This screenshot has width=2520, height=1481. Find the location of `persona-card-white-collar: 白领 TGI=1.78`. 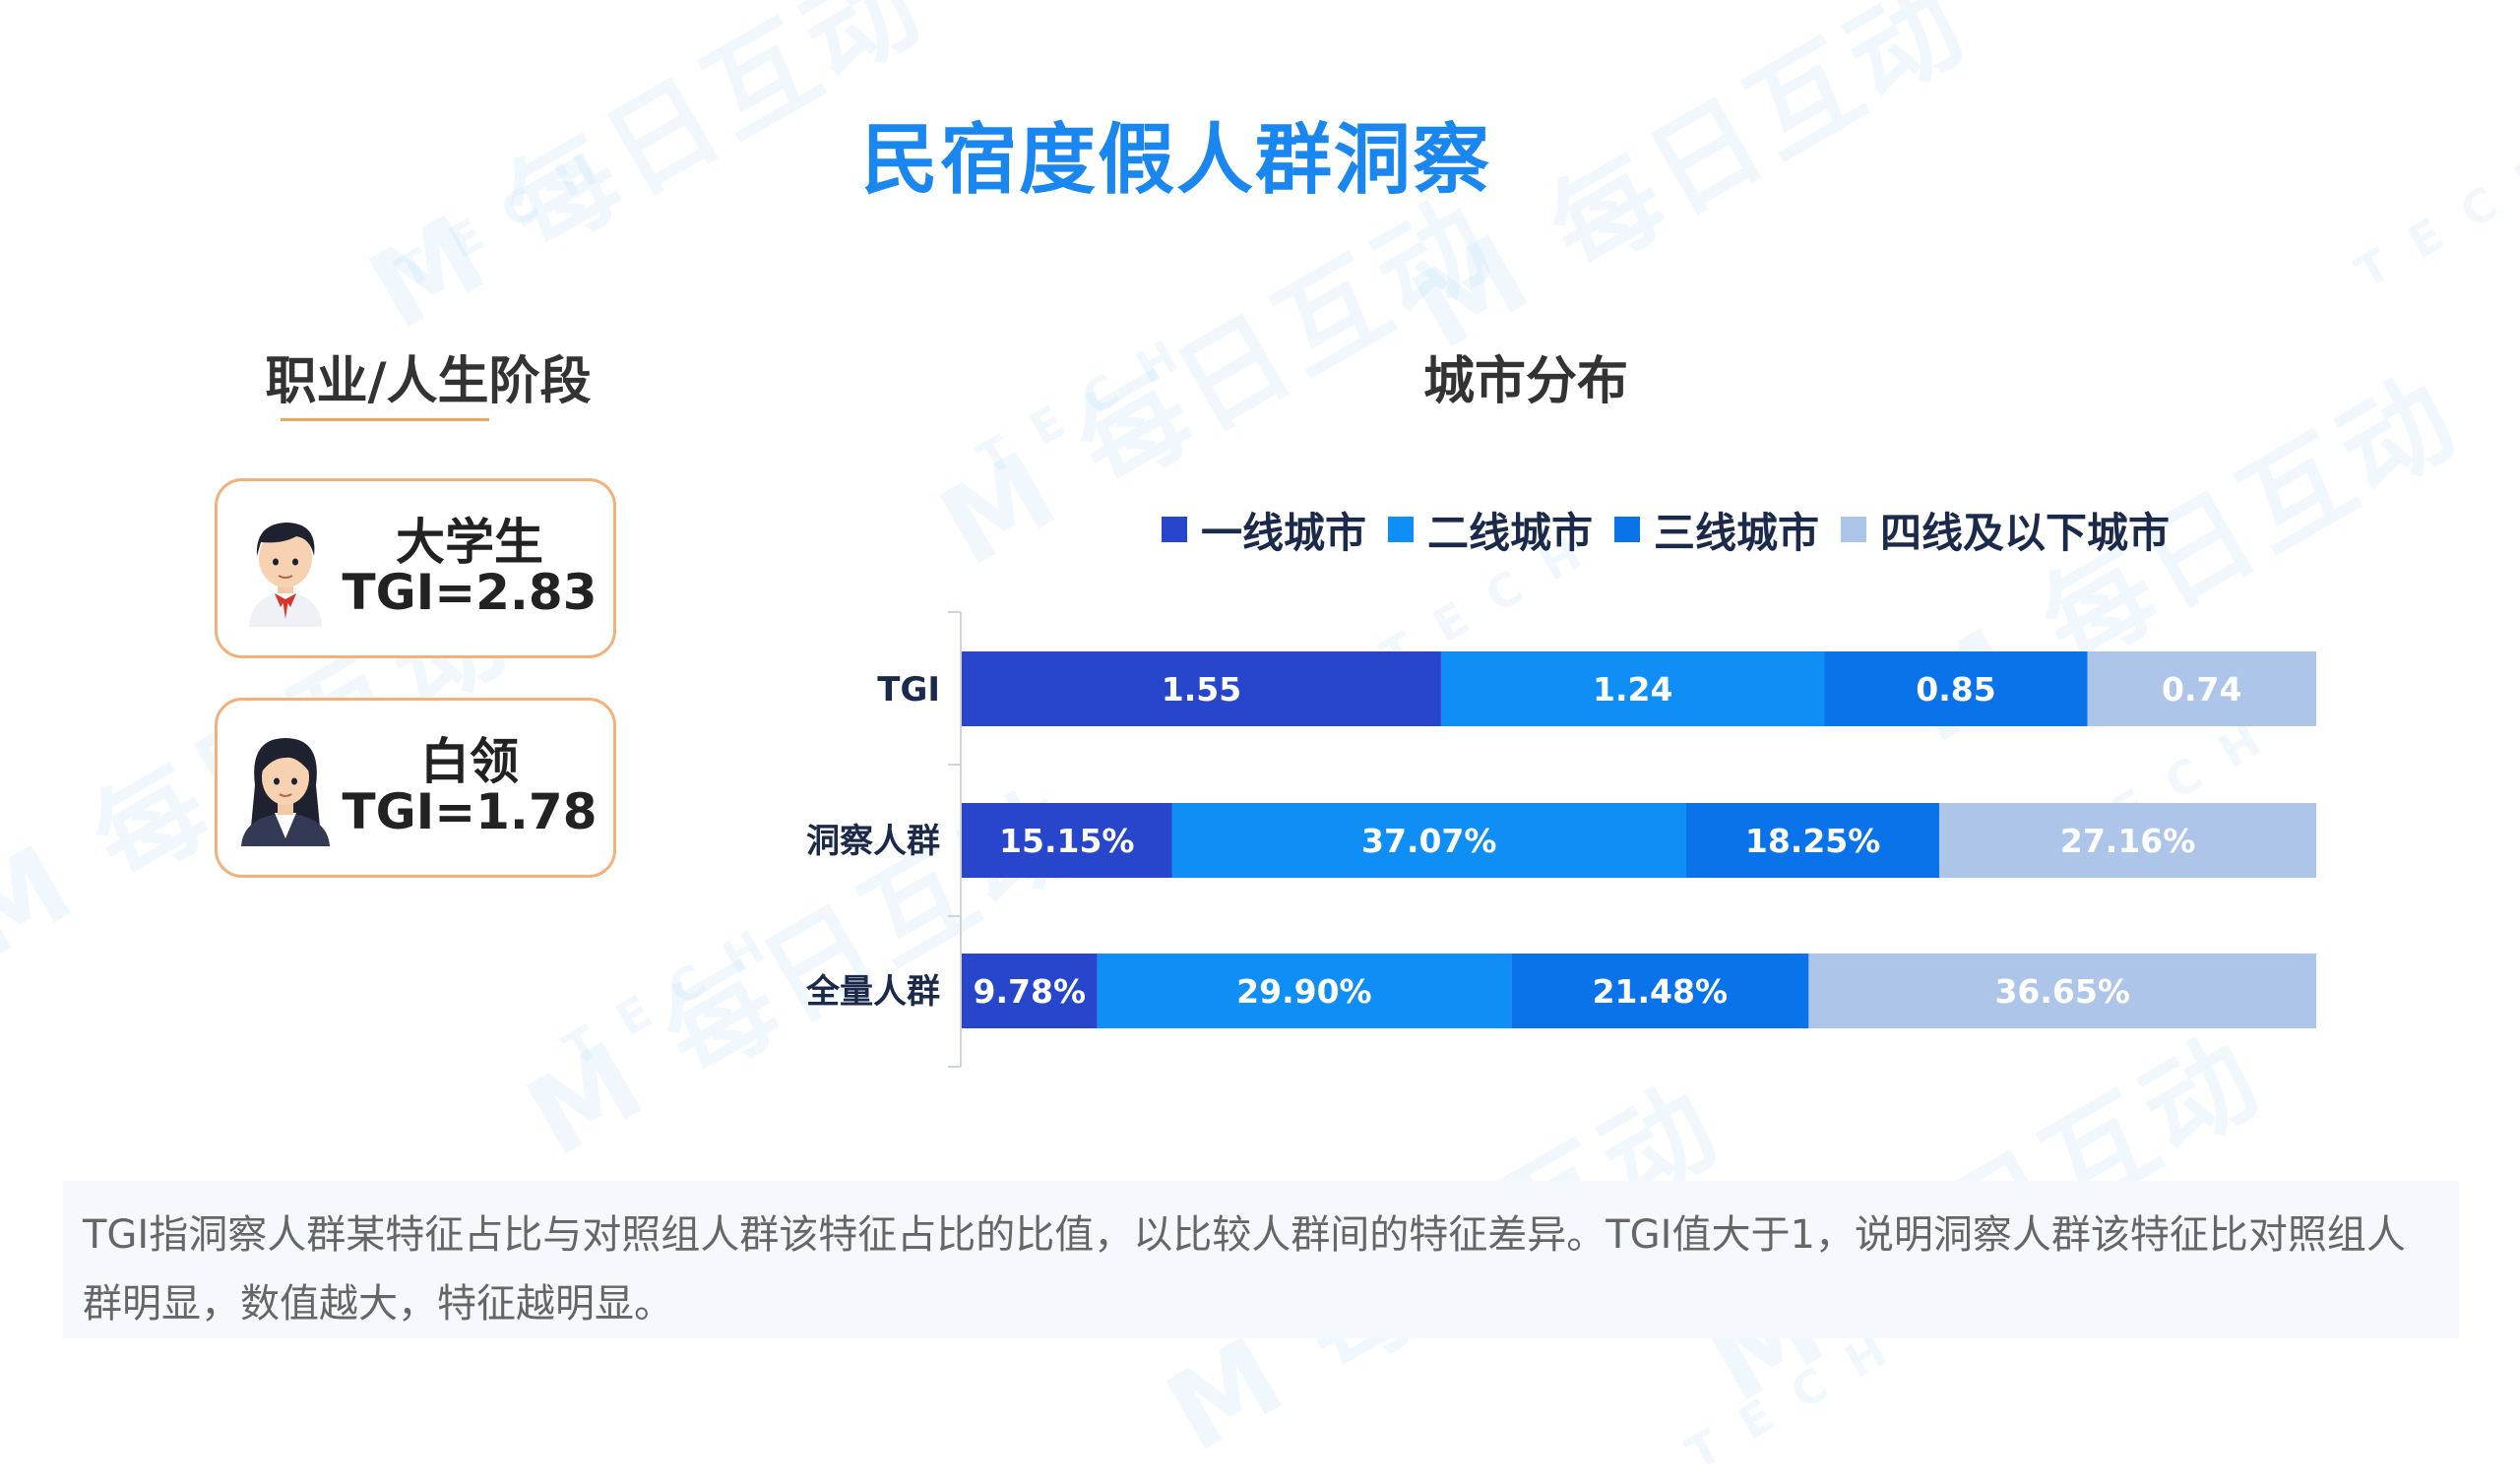

persona-card-white-collar: 白领 TGI=1.78 is located at coordinates (415, 788).